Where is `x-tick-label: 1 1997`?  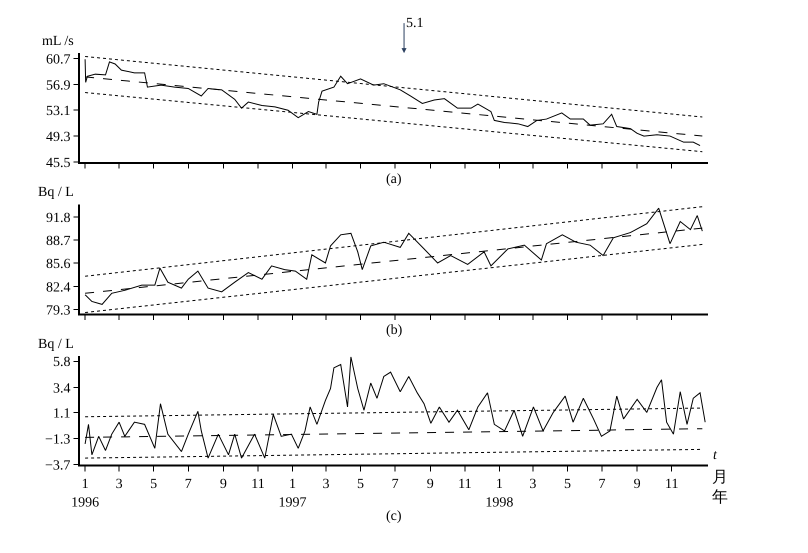
x-tick-label: 1 1997 is located at coordinates (292, 493).